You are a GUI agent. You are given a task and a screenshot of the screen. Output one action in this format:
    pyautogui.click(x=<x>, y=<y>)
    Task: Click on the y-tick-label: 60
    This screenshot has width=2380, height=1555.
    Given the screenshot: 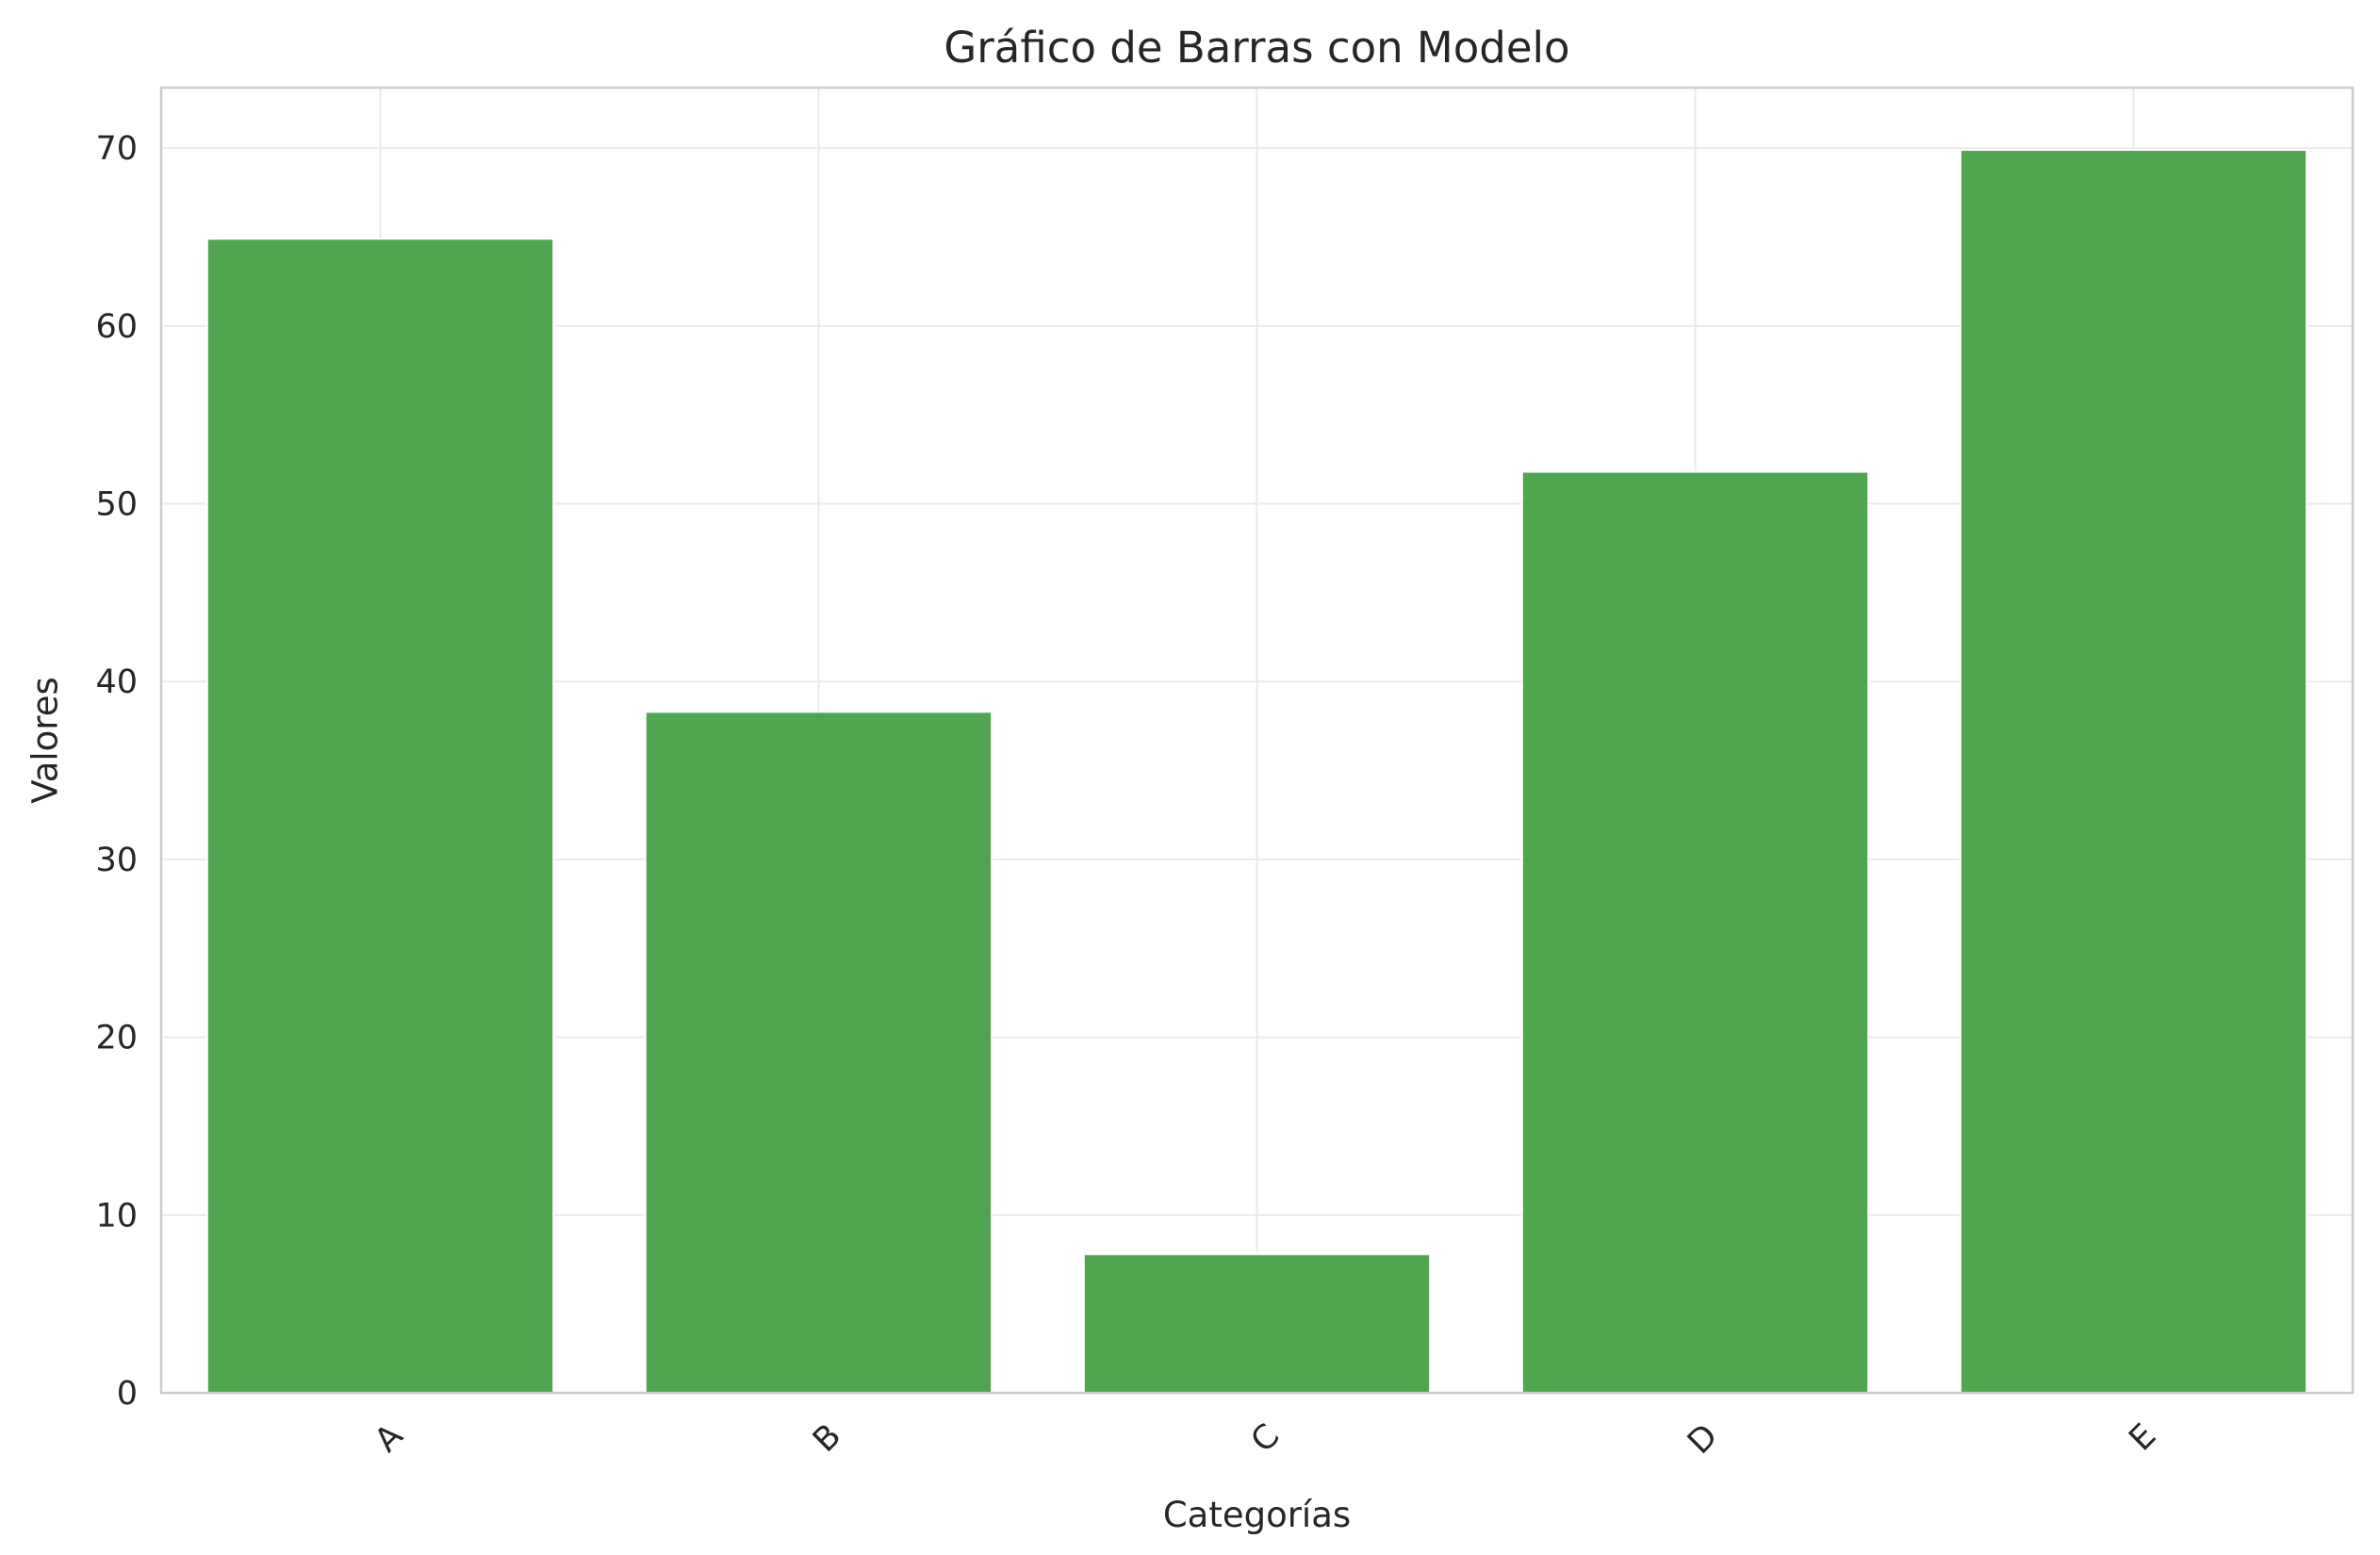 What is the action you would take?
    pyautogui.click(x=116, y=327)
    